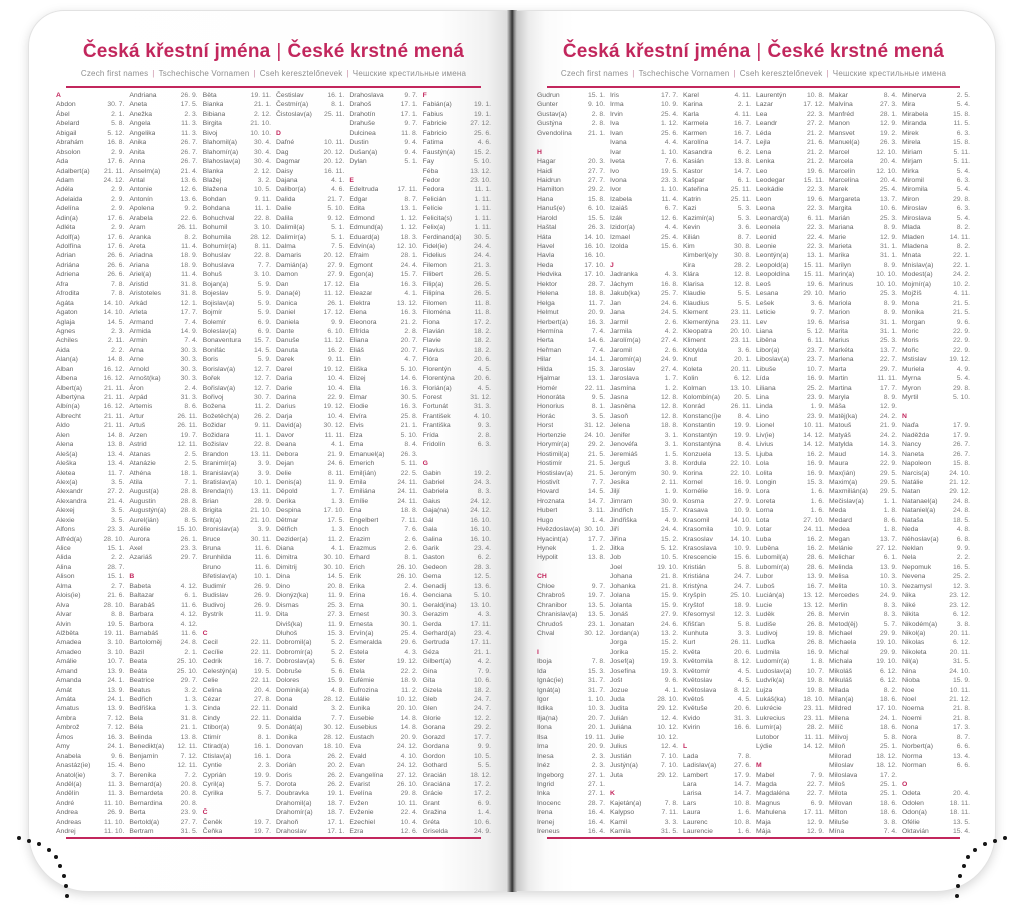  What do you see at coordinates (742, 397) in the screenshot?
I see `name-day-date: 20. 5.` at bounding box center [742, 397].